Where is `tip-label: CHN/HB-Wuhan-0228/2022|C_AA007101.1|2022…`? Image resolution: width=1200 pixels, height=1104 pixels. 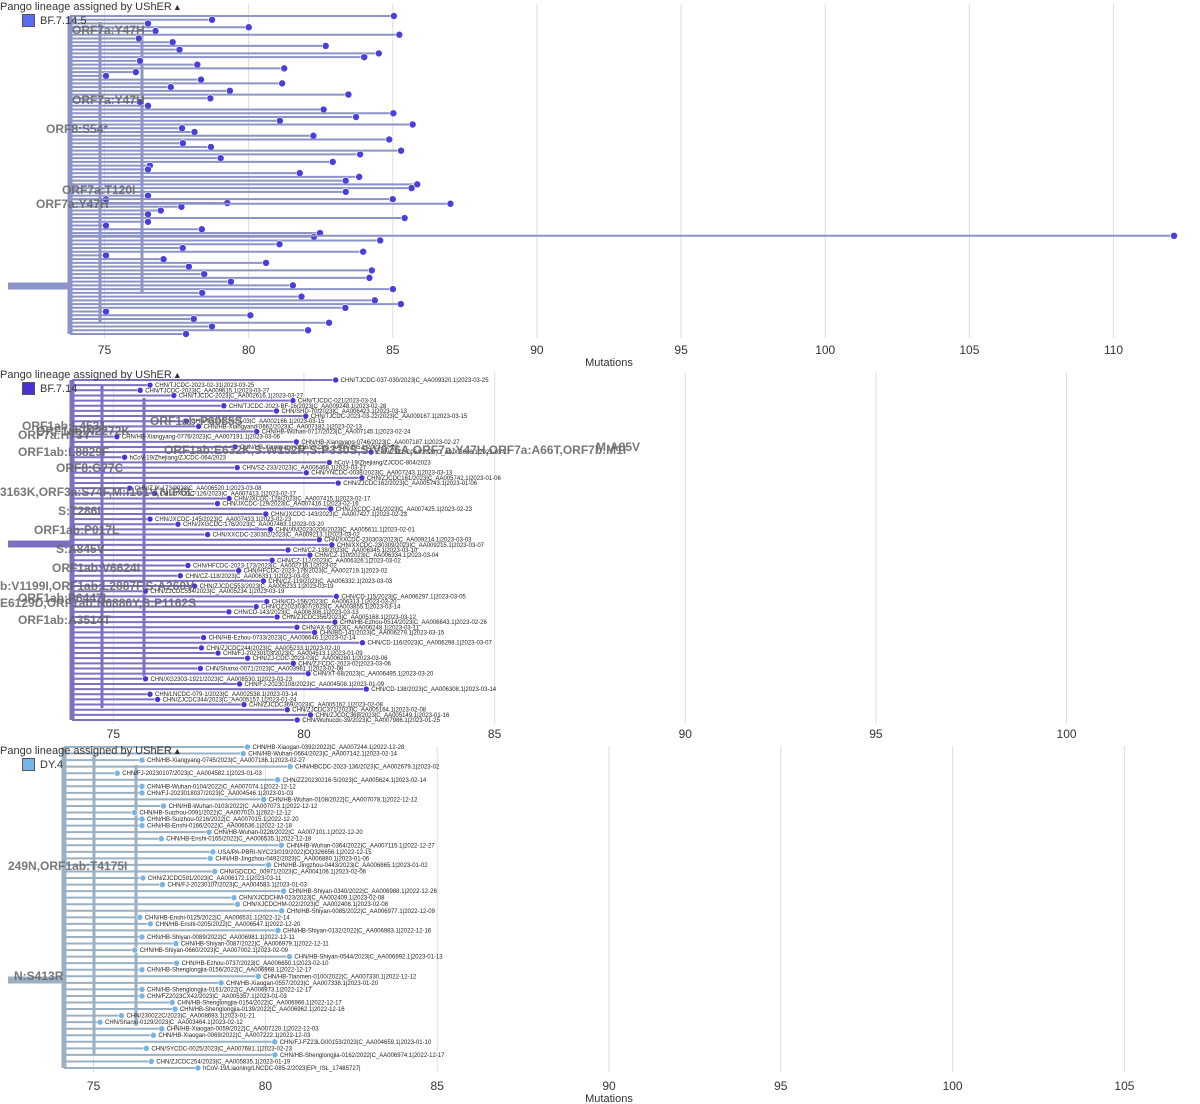 tip-label: CHN/HB-Wuhan-0228/2022|C_AA007101.1|2022… is located at coordinates (288, 833).